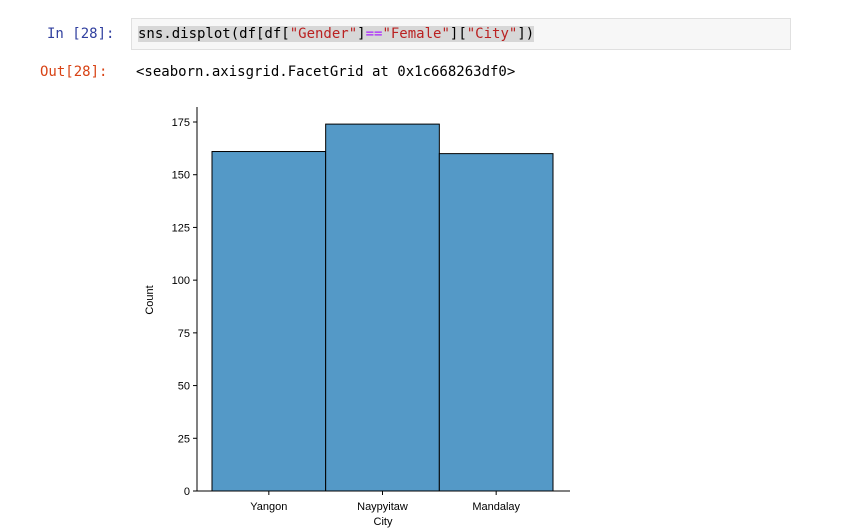 This screenshot has height=528, width=855. What do you see at coordinates (81, 34) in the screenshot?
I see `input-prompt: In [28]:` at bounding box center [81, 34].